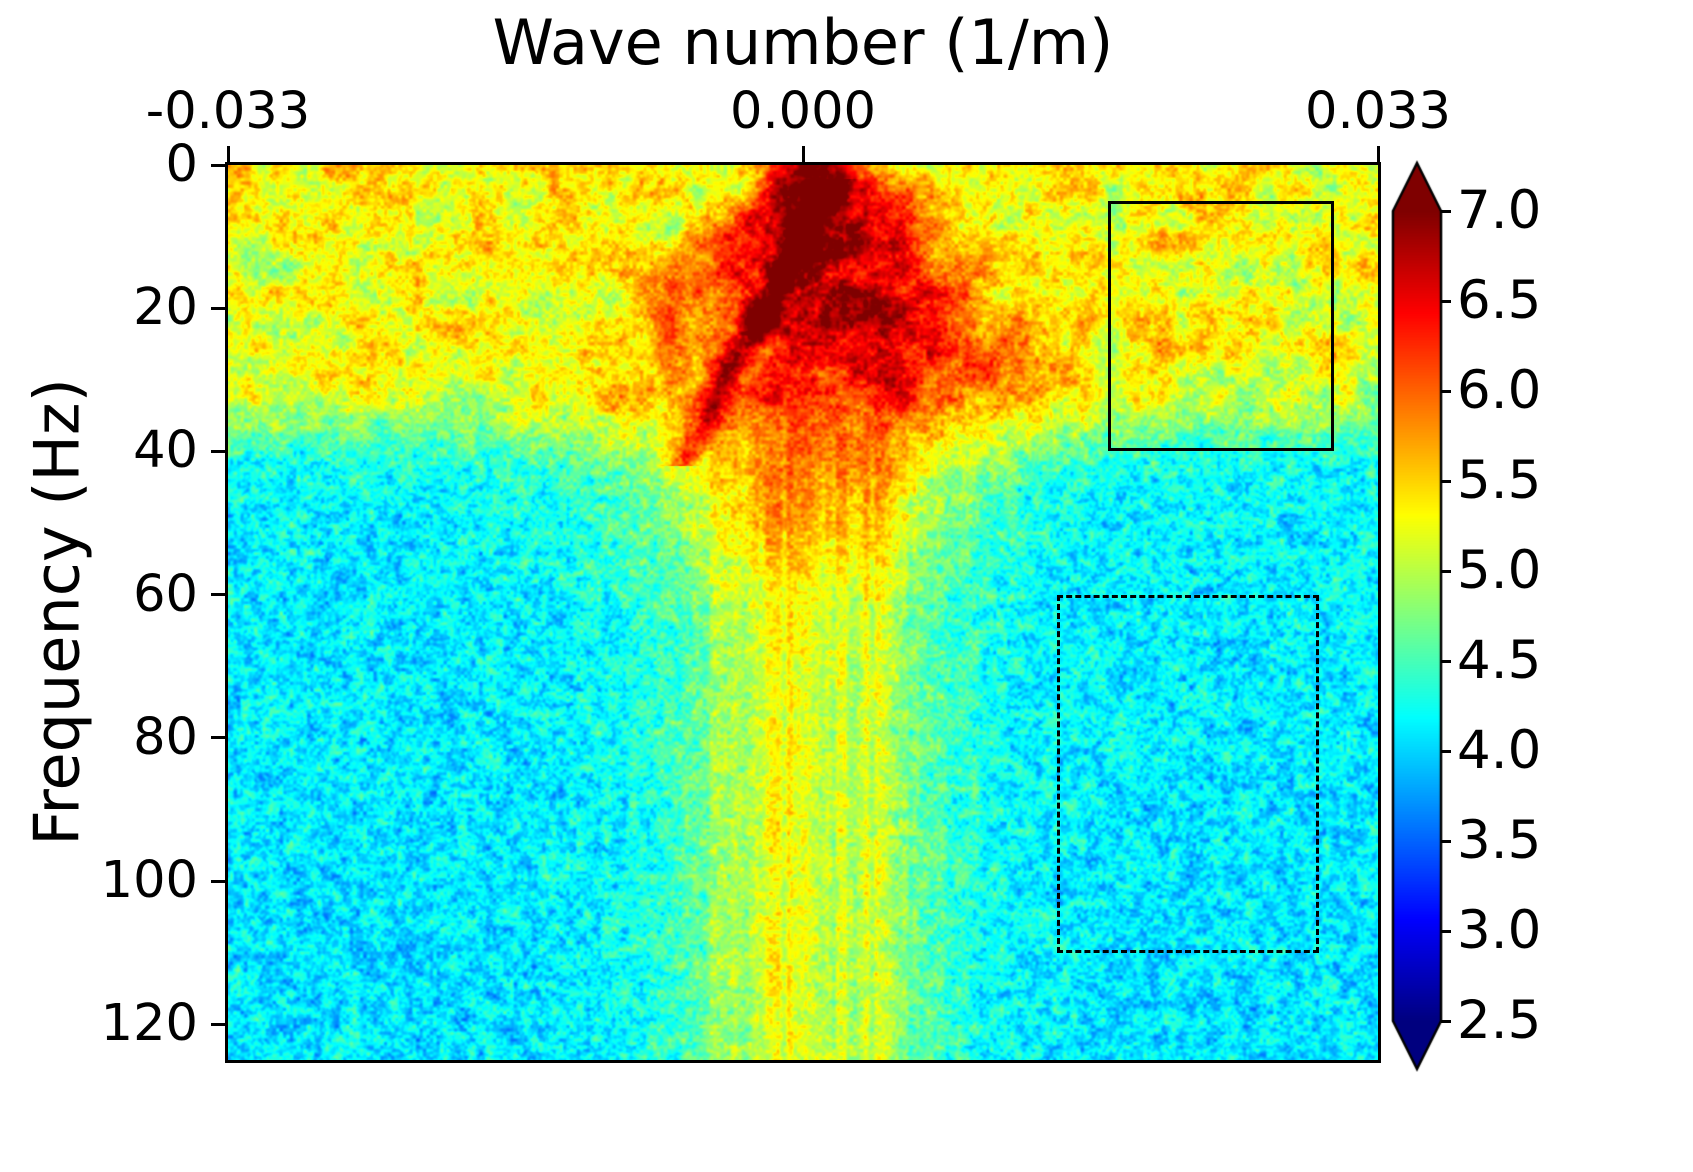 The height and width of the screenshot is (1172, 1693). Describe the element at coordinates (1499, 210) in the screenshot. I see `colorbar-tick-label: 7.0` at that location.